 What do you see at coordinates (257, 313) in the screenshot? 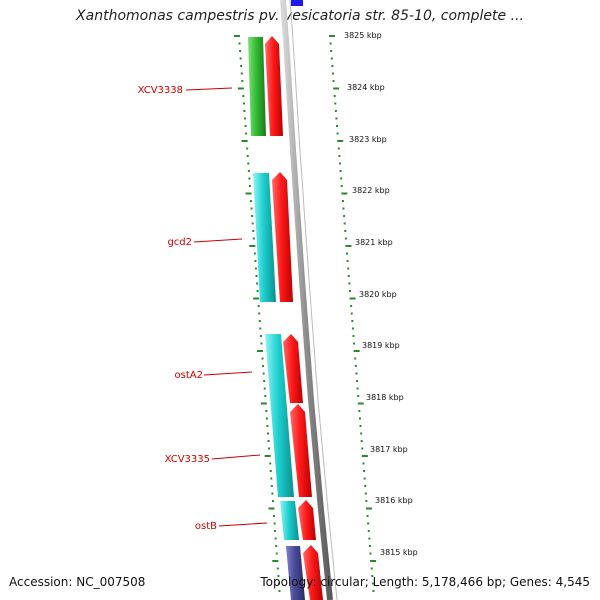
I see `inner-scale` at bounding box center [257, 313].